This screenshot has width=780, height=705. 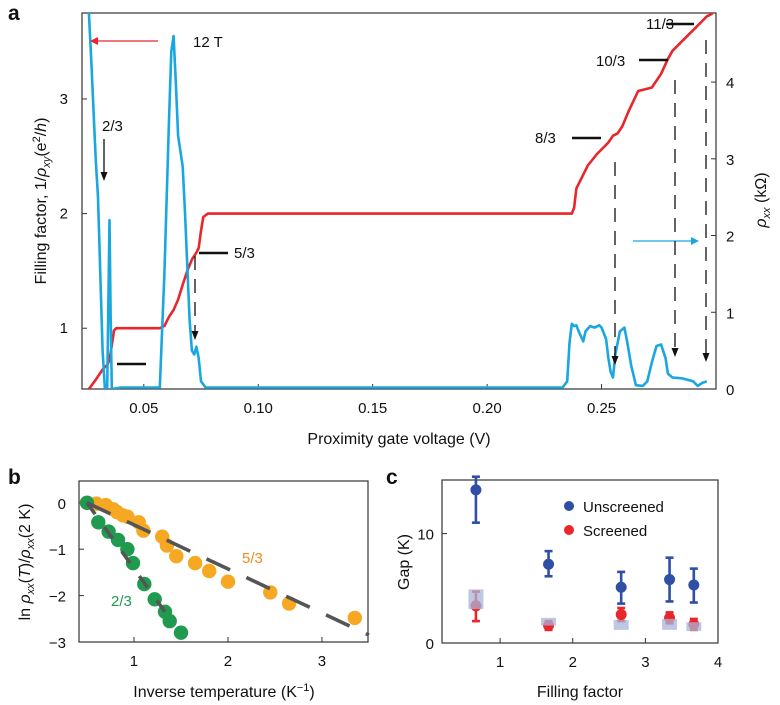 I want to click on x-tick-label: 0.15, so click(x=372, y=408).